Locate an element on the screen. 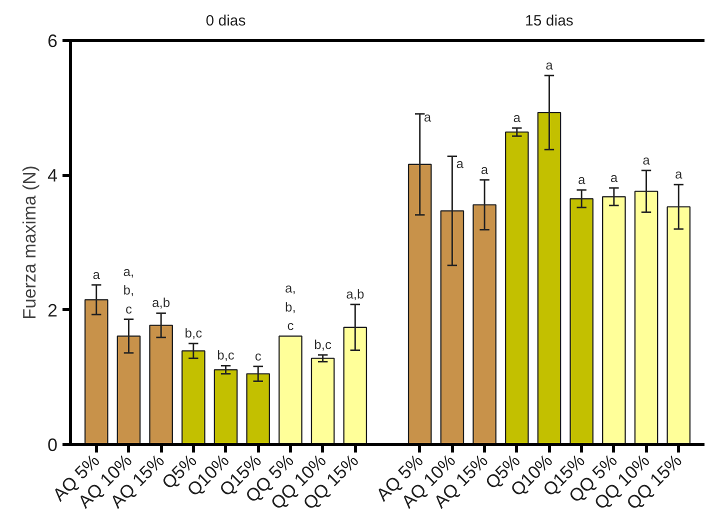 This screenshot has height=523, width=714. y-tick-label: 2 is located at coordinates (52, 310).